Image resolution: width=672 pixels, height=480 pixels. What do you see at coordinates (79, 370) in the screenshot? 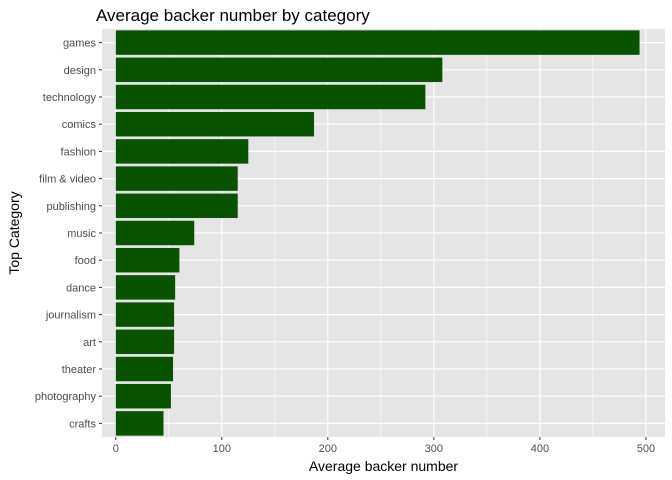
I see `y-tick-label: theater` at bounding box center [79, 370].